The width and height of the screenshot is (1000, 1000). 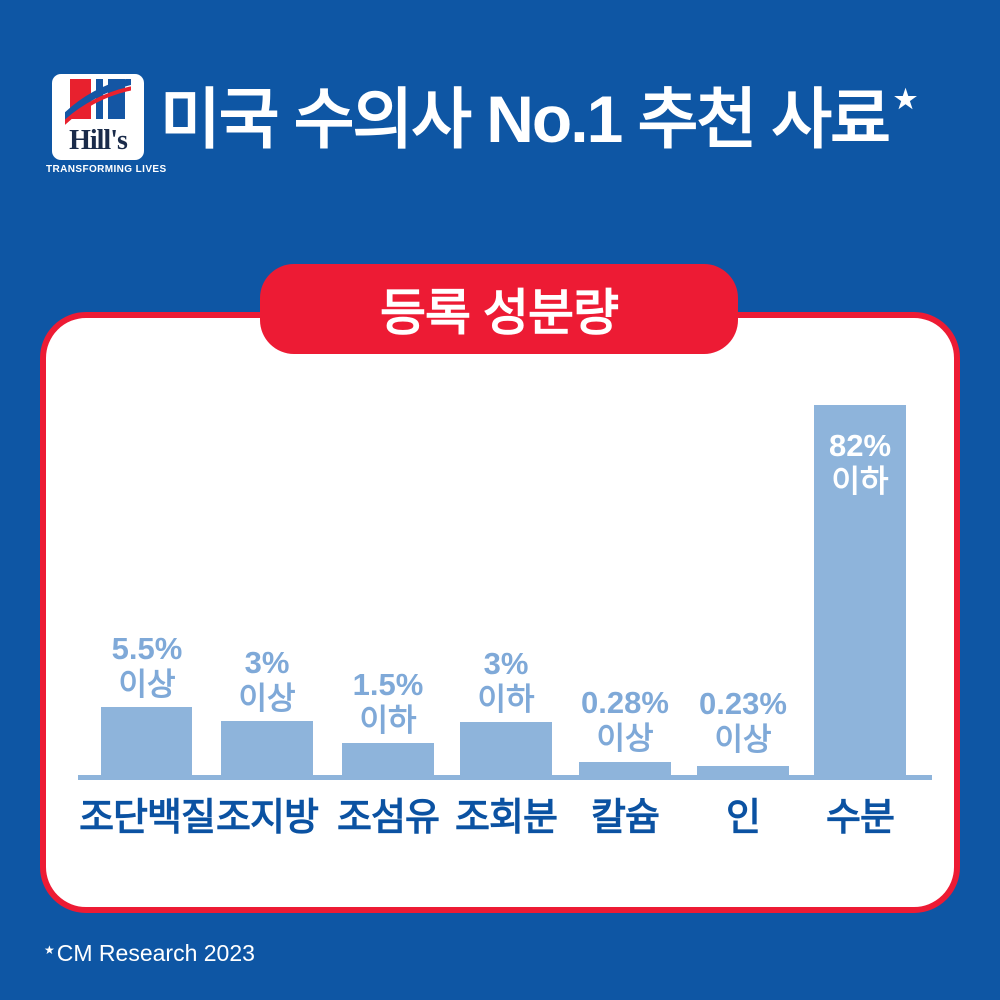 I want to click on footnote: ★ CM Research 2023, so click(x=149, y=953).